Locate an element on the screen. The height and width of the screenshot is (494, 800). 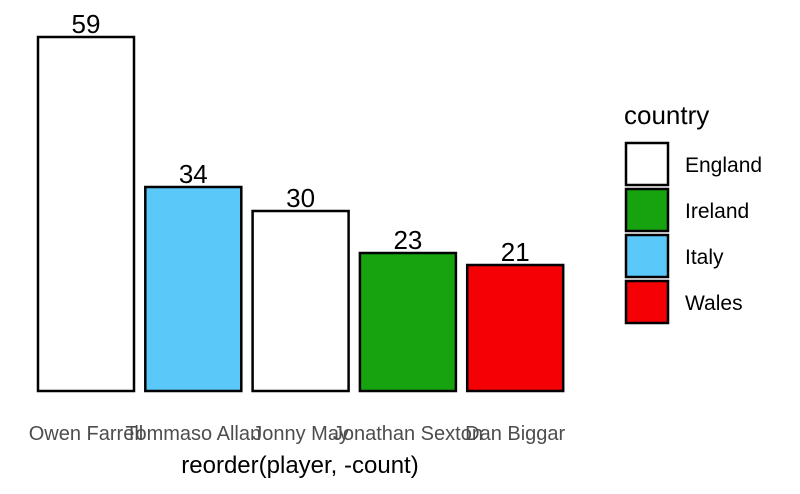
legend-key-wales is located at coordinates (647, 302).